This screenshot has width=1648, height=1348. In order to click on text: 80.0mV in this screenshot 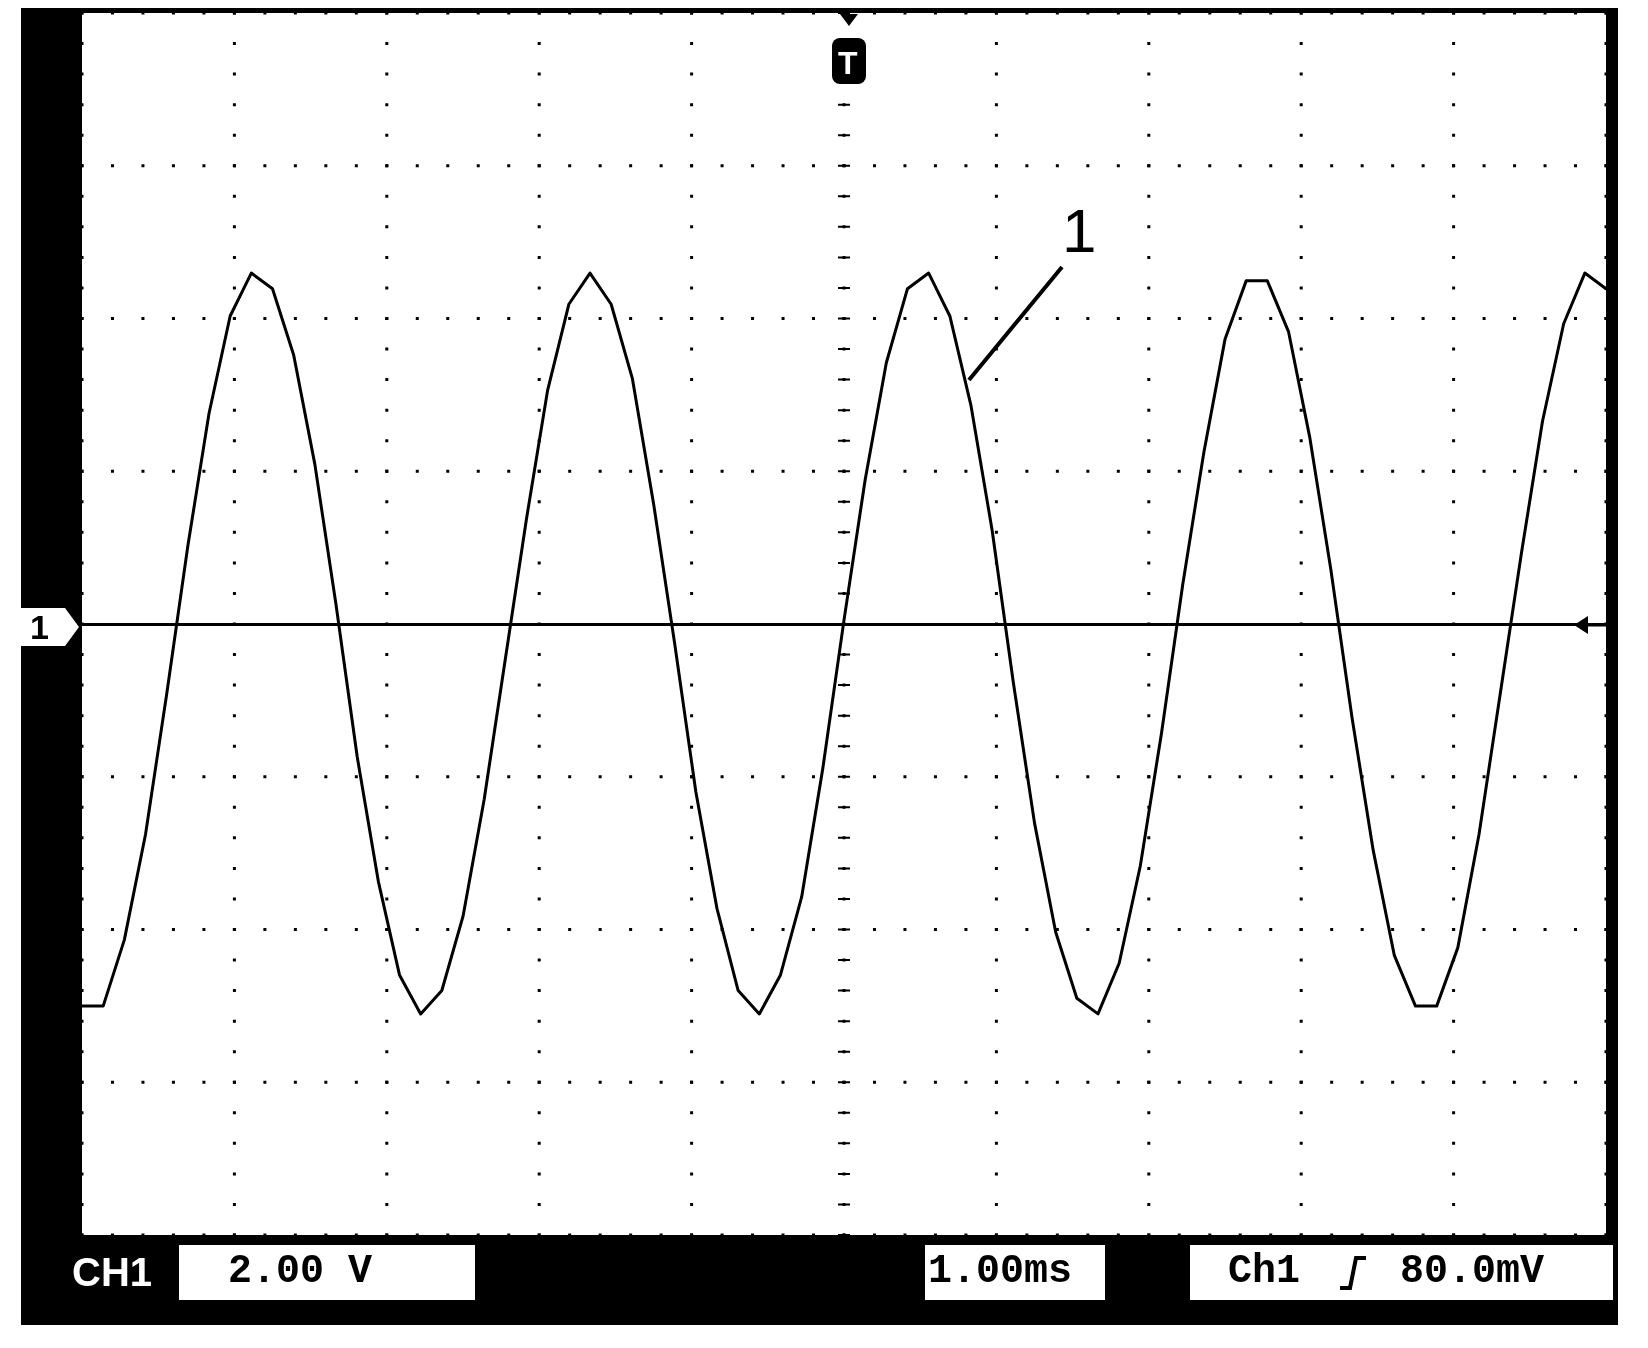, I will do `click(1472, 1271)`.